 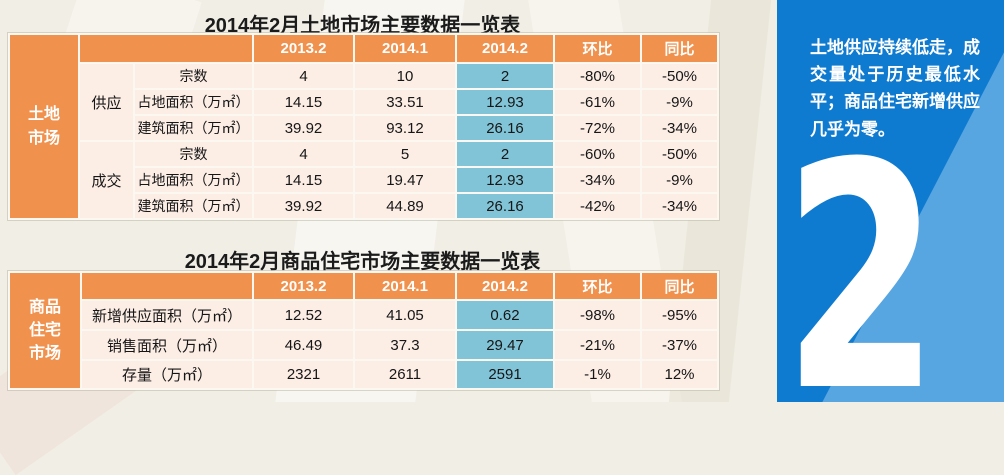 I want to click on value-cell: 12%, so click(x=679, y=374).